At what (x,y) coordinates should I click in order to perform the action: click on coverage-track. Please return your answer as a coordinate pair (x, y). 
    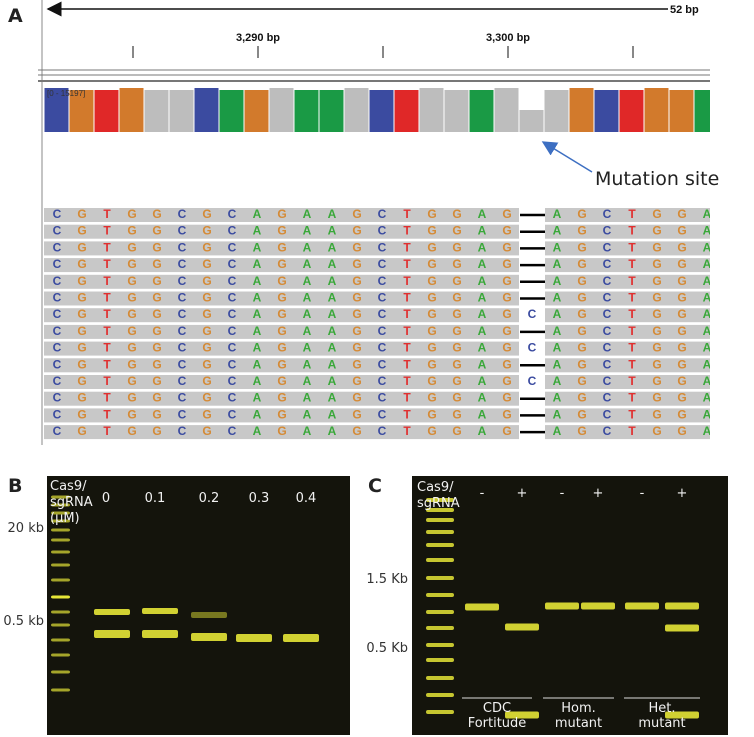
    Looking at the image, I should click on (377, 110).